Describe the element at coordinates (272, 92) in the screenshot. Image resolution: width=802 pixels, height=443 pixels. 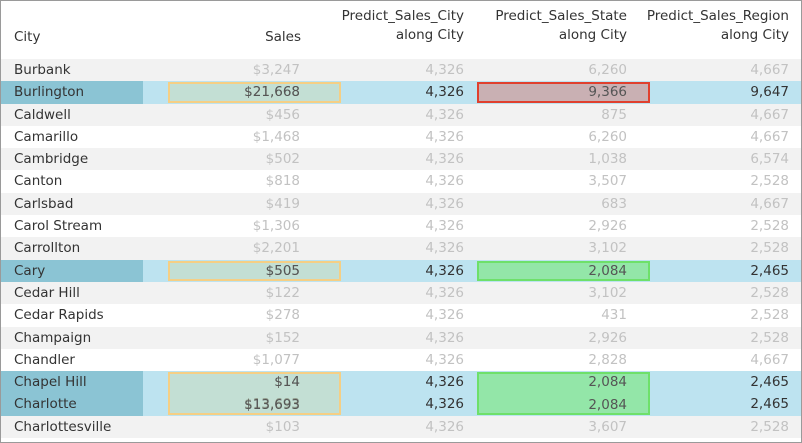
I see `sales-cell: $21,668` at that location.